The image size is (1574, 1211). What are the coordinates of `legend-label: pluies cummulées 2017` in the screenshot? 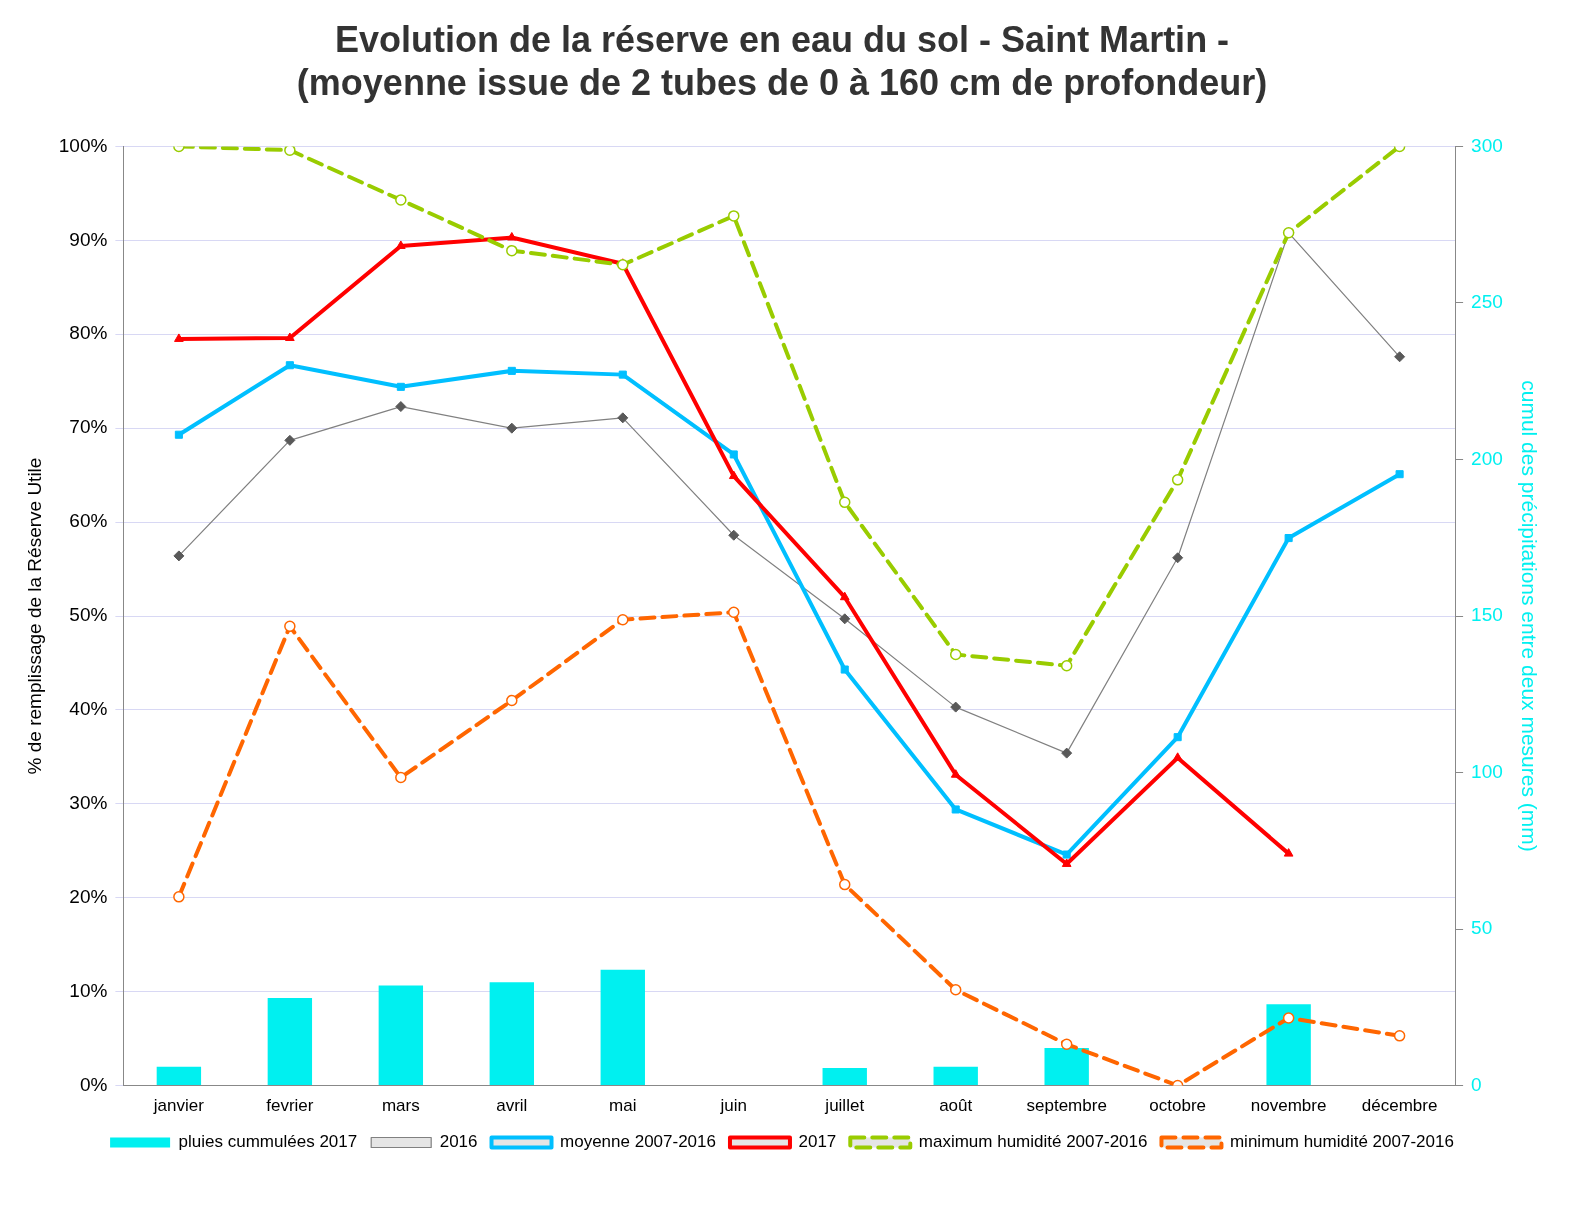 It's located at (268, 1142).